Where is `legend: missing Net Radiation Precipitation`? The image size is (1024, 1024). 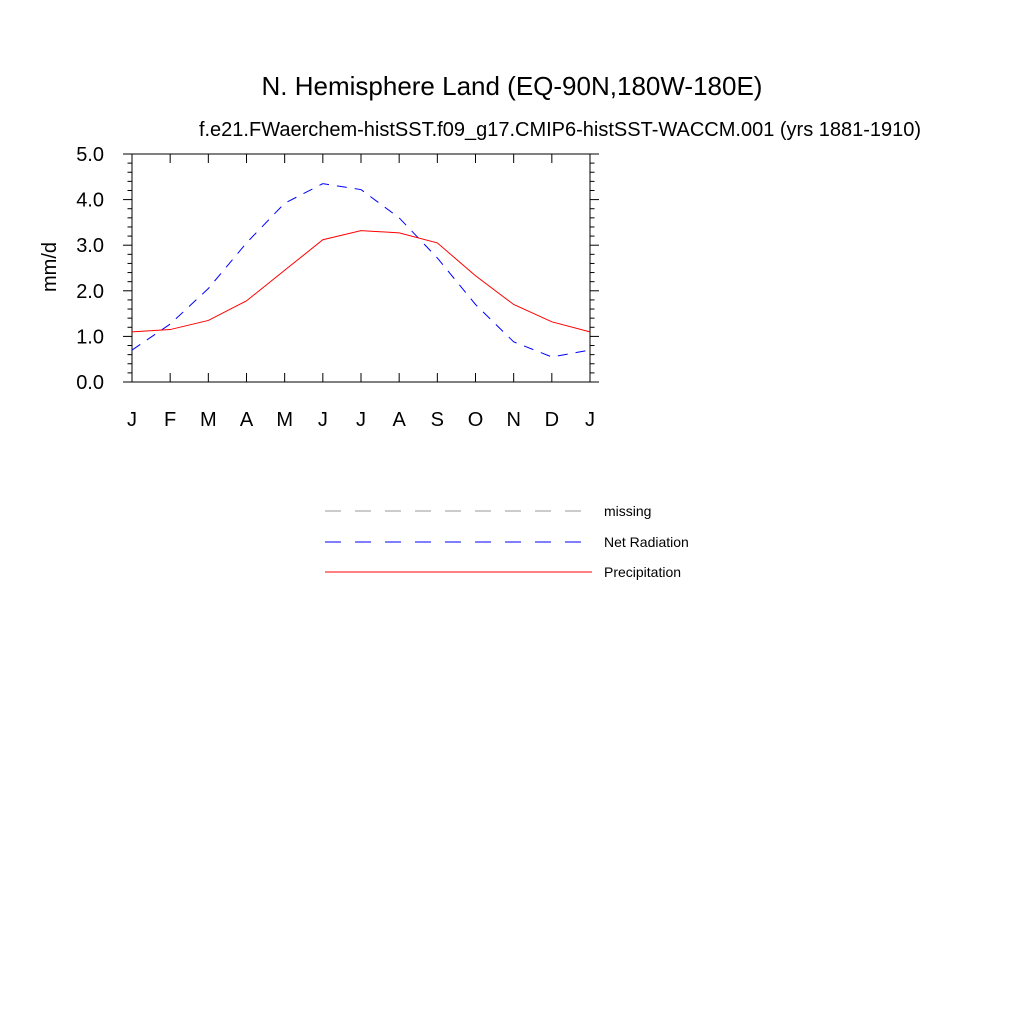 legend: missing Net Radiation Precipitation is located at coordinates (507, 541).